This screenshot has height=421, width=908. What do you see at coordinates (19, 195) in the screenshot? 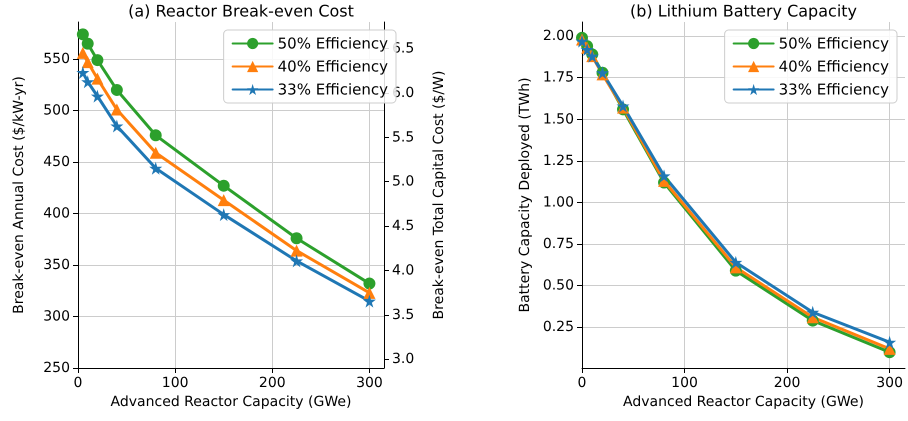
I see `y-axis-title: Break-even Annual Cost ($/kW-yr)` at bounding box center [19, 195].